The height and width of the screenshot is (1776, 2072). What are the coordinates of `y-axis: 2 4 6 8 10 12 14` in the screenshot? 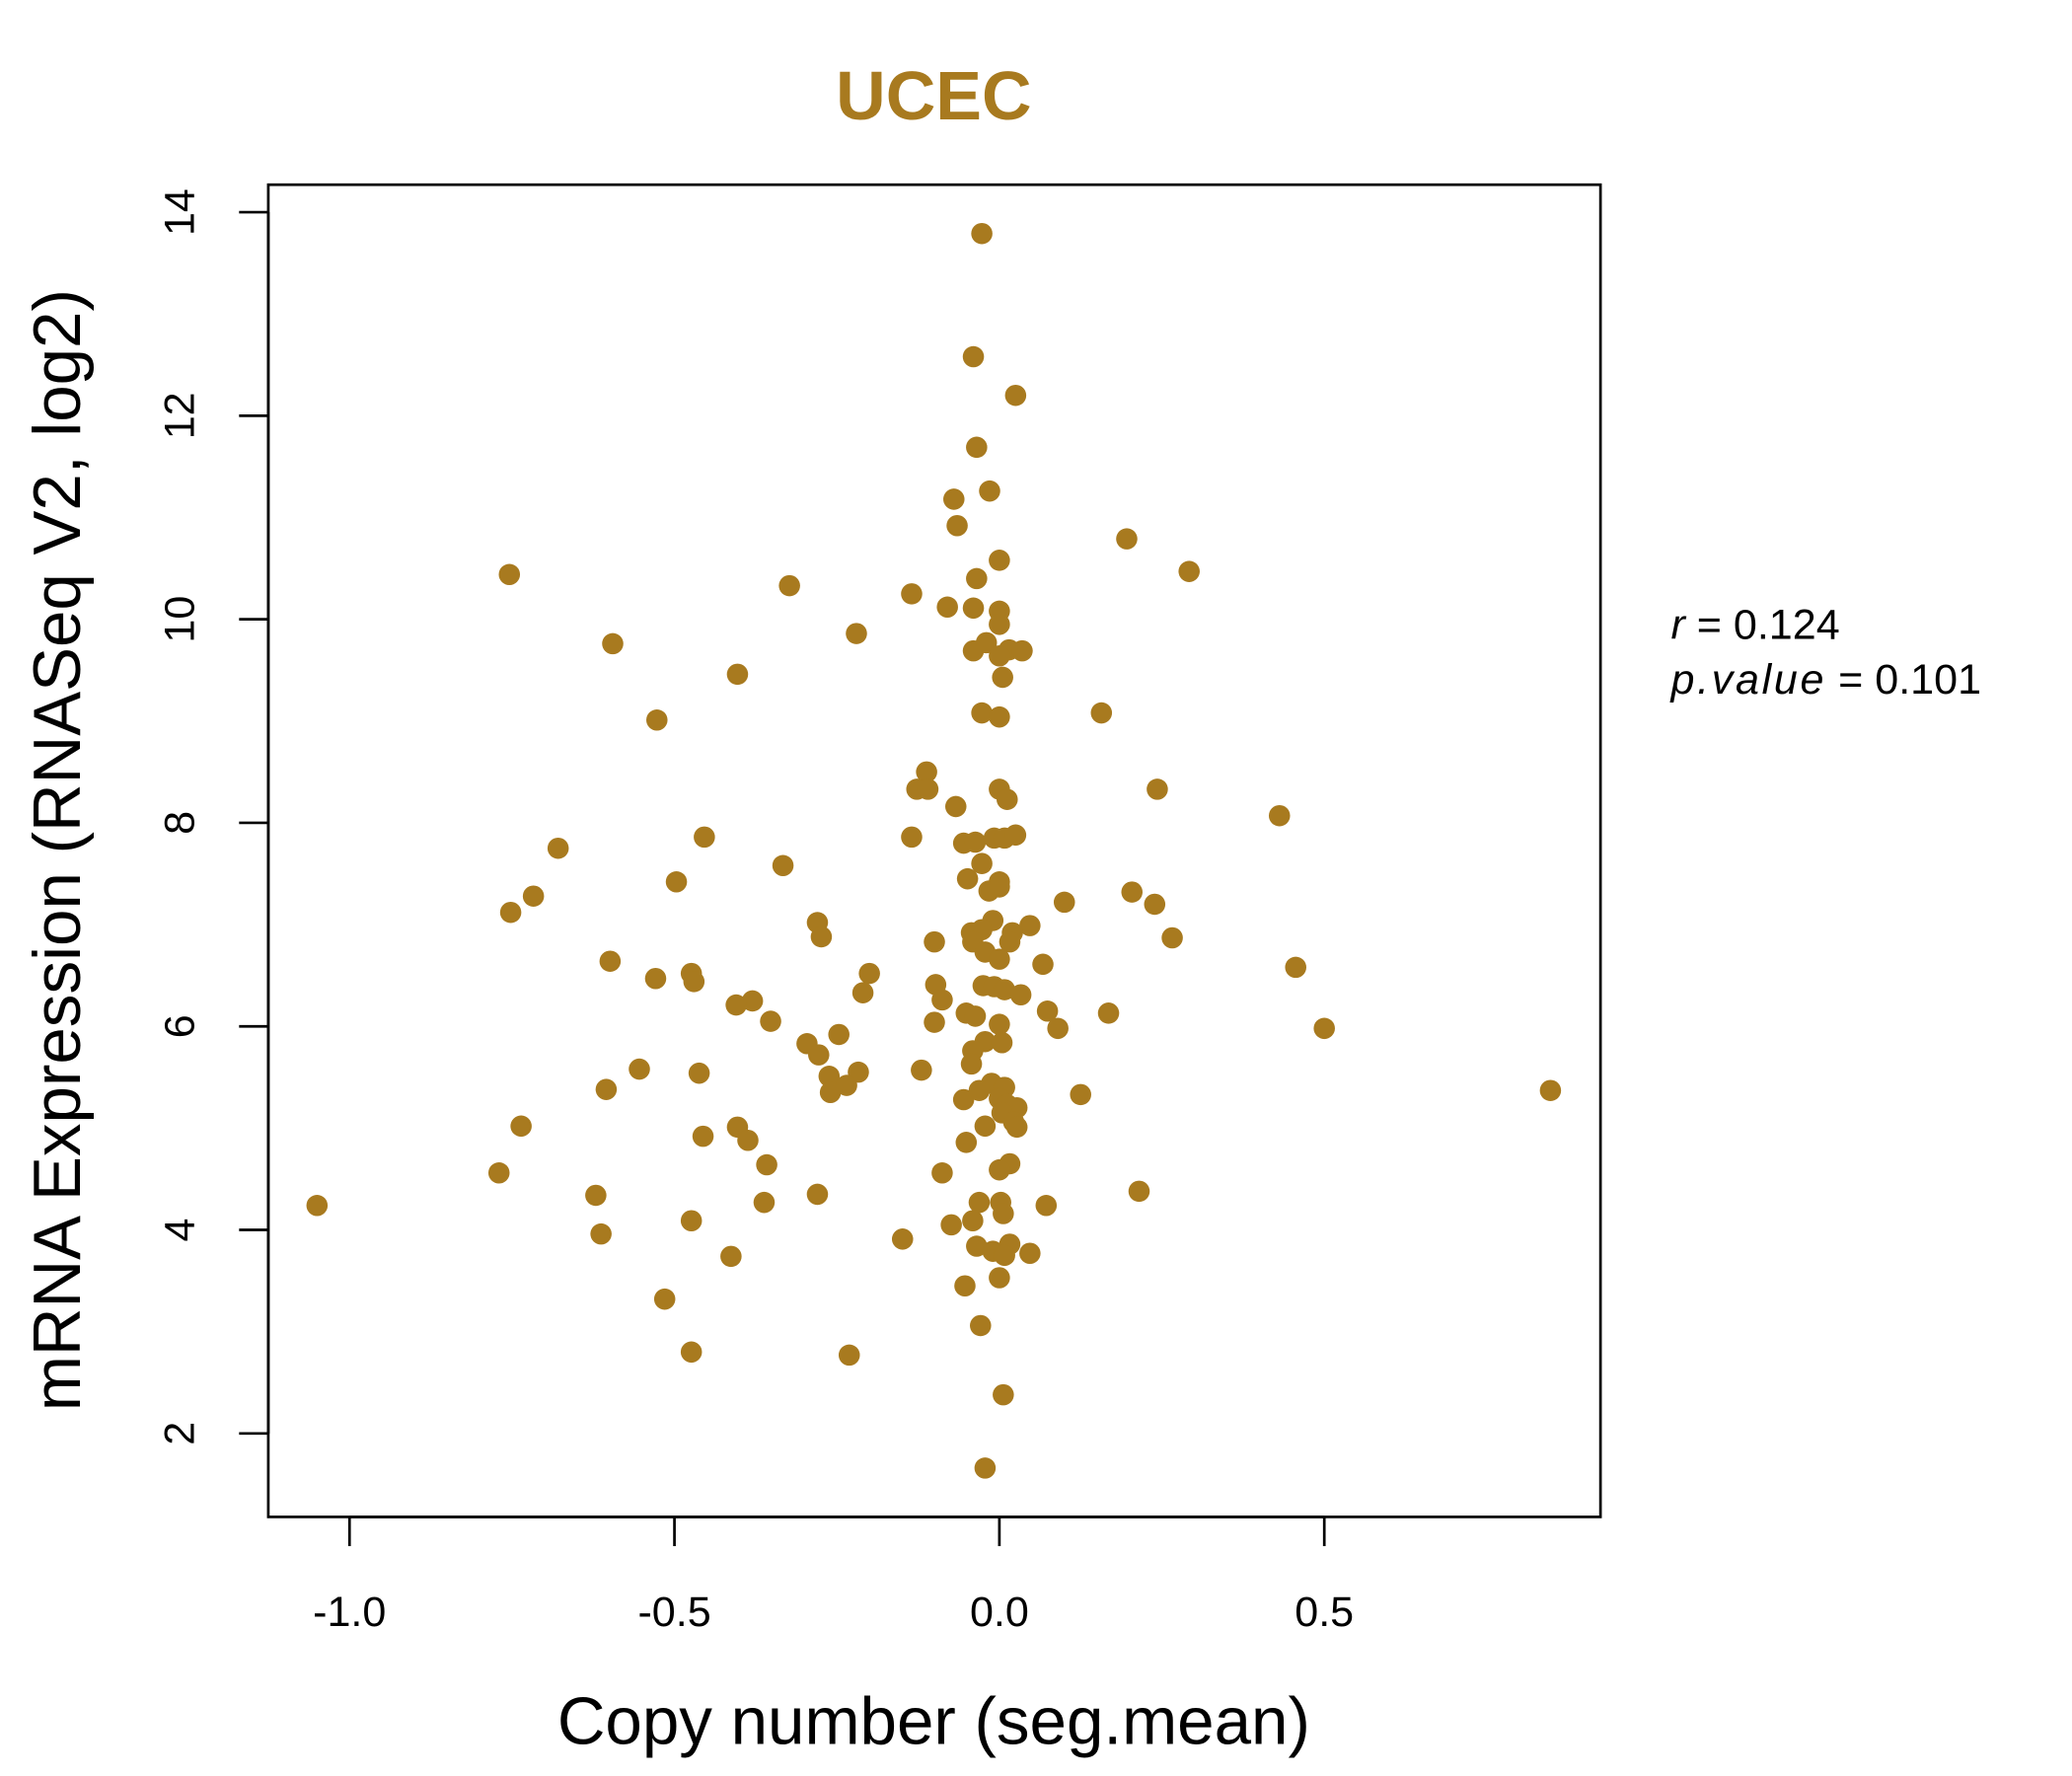 It's located at (214, 817).